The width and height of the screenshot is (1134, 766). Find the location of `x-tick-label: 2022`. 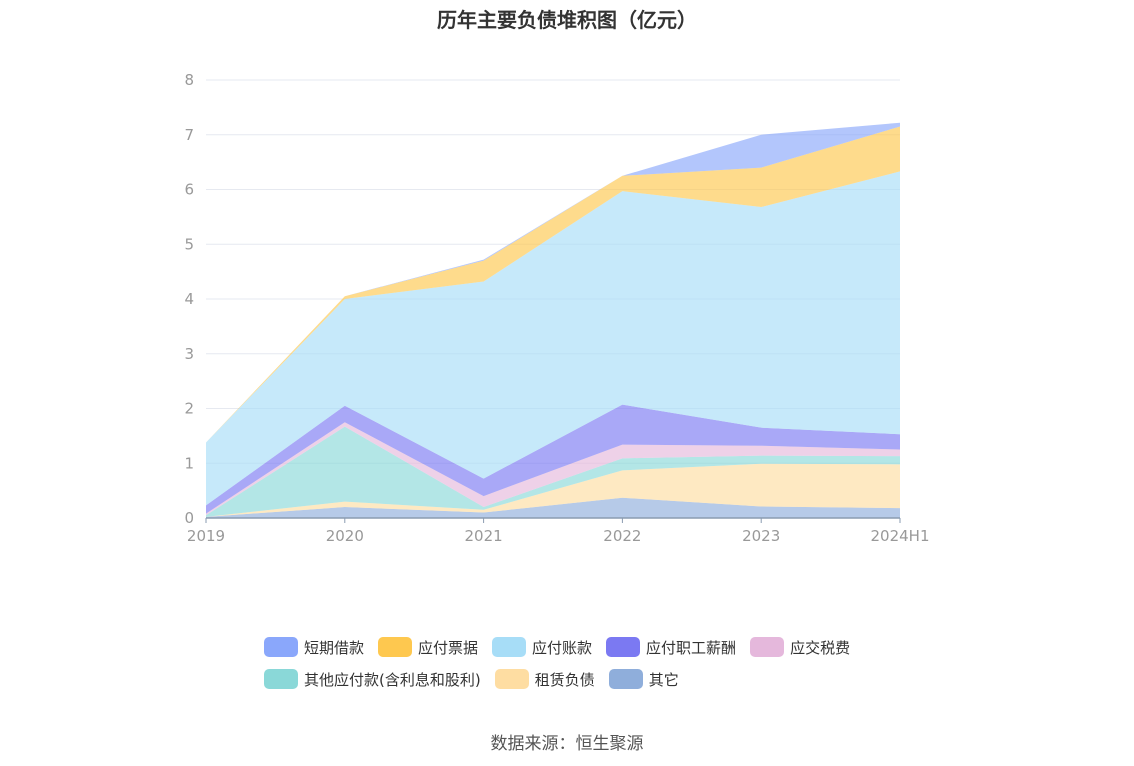

x-tick-label: 2022 is located at coordinates (622, 536).